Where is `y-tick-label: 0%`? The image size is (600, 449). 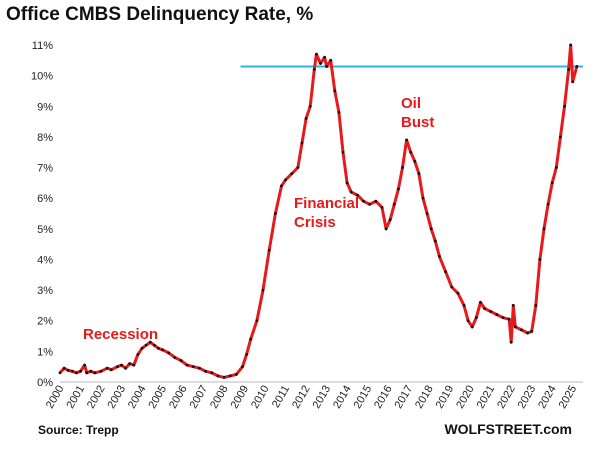 y-tick-label: 0% is located at coordinates (45, 383).